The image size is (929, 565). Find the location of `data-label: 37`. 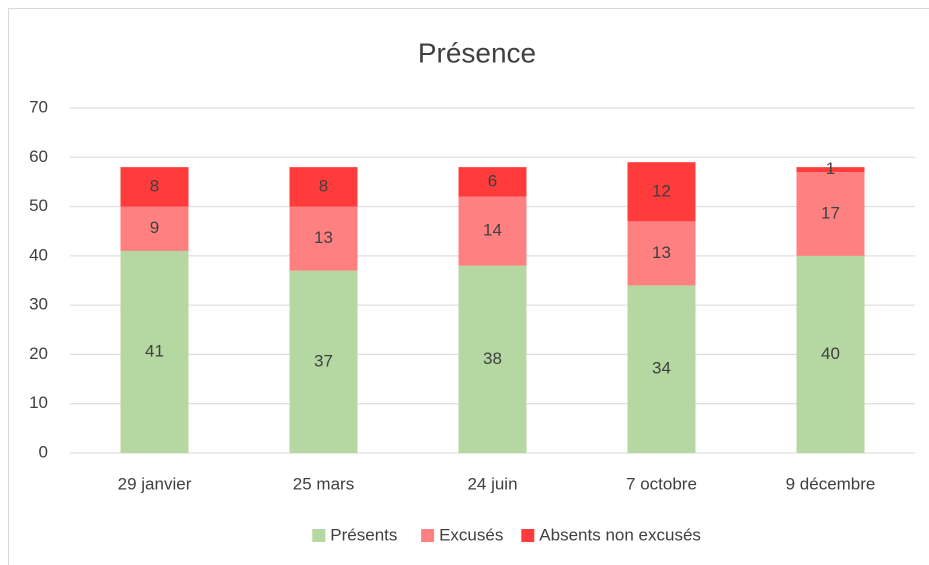

data-label: 37 is located at coordinates (323, 360).